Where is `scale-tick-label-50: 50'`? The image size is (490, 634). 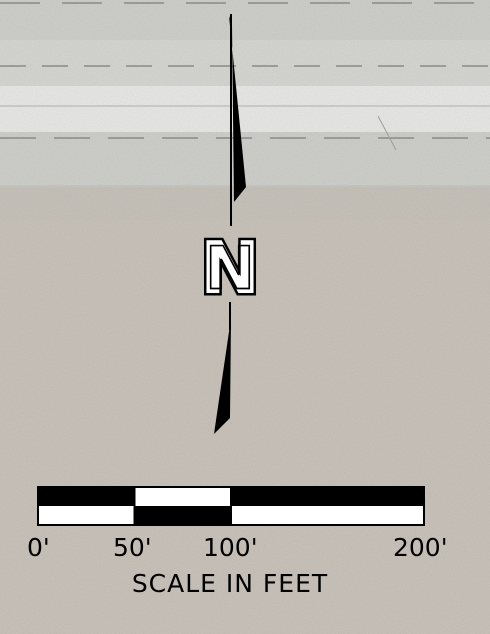 scale-tick-label-50: 50' is located at coordinates (132, 547).